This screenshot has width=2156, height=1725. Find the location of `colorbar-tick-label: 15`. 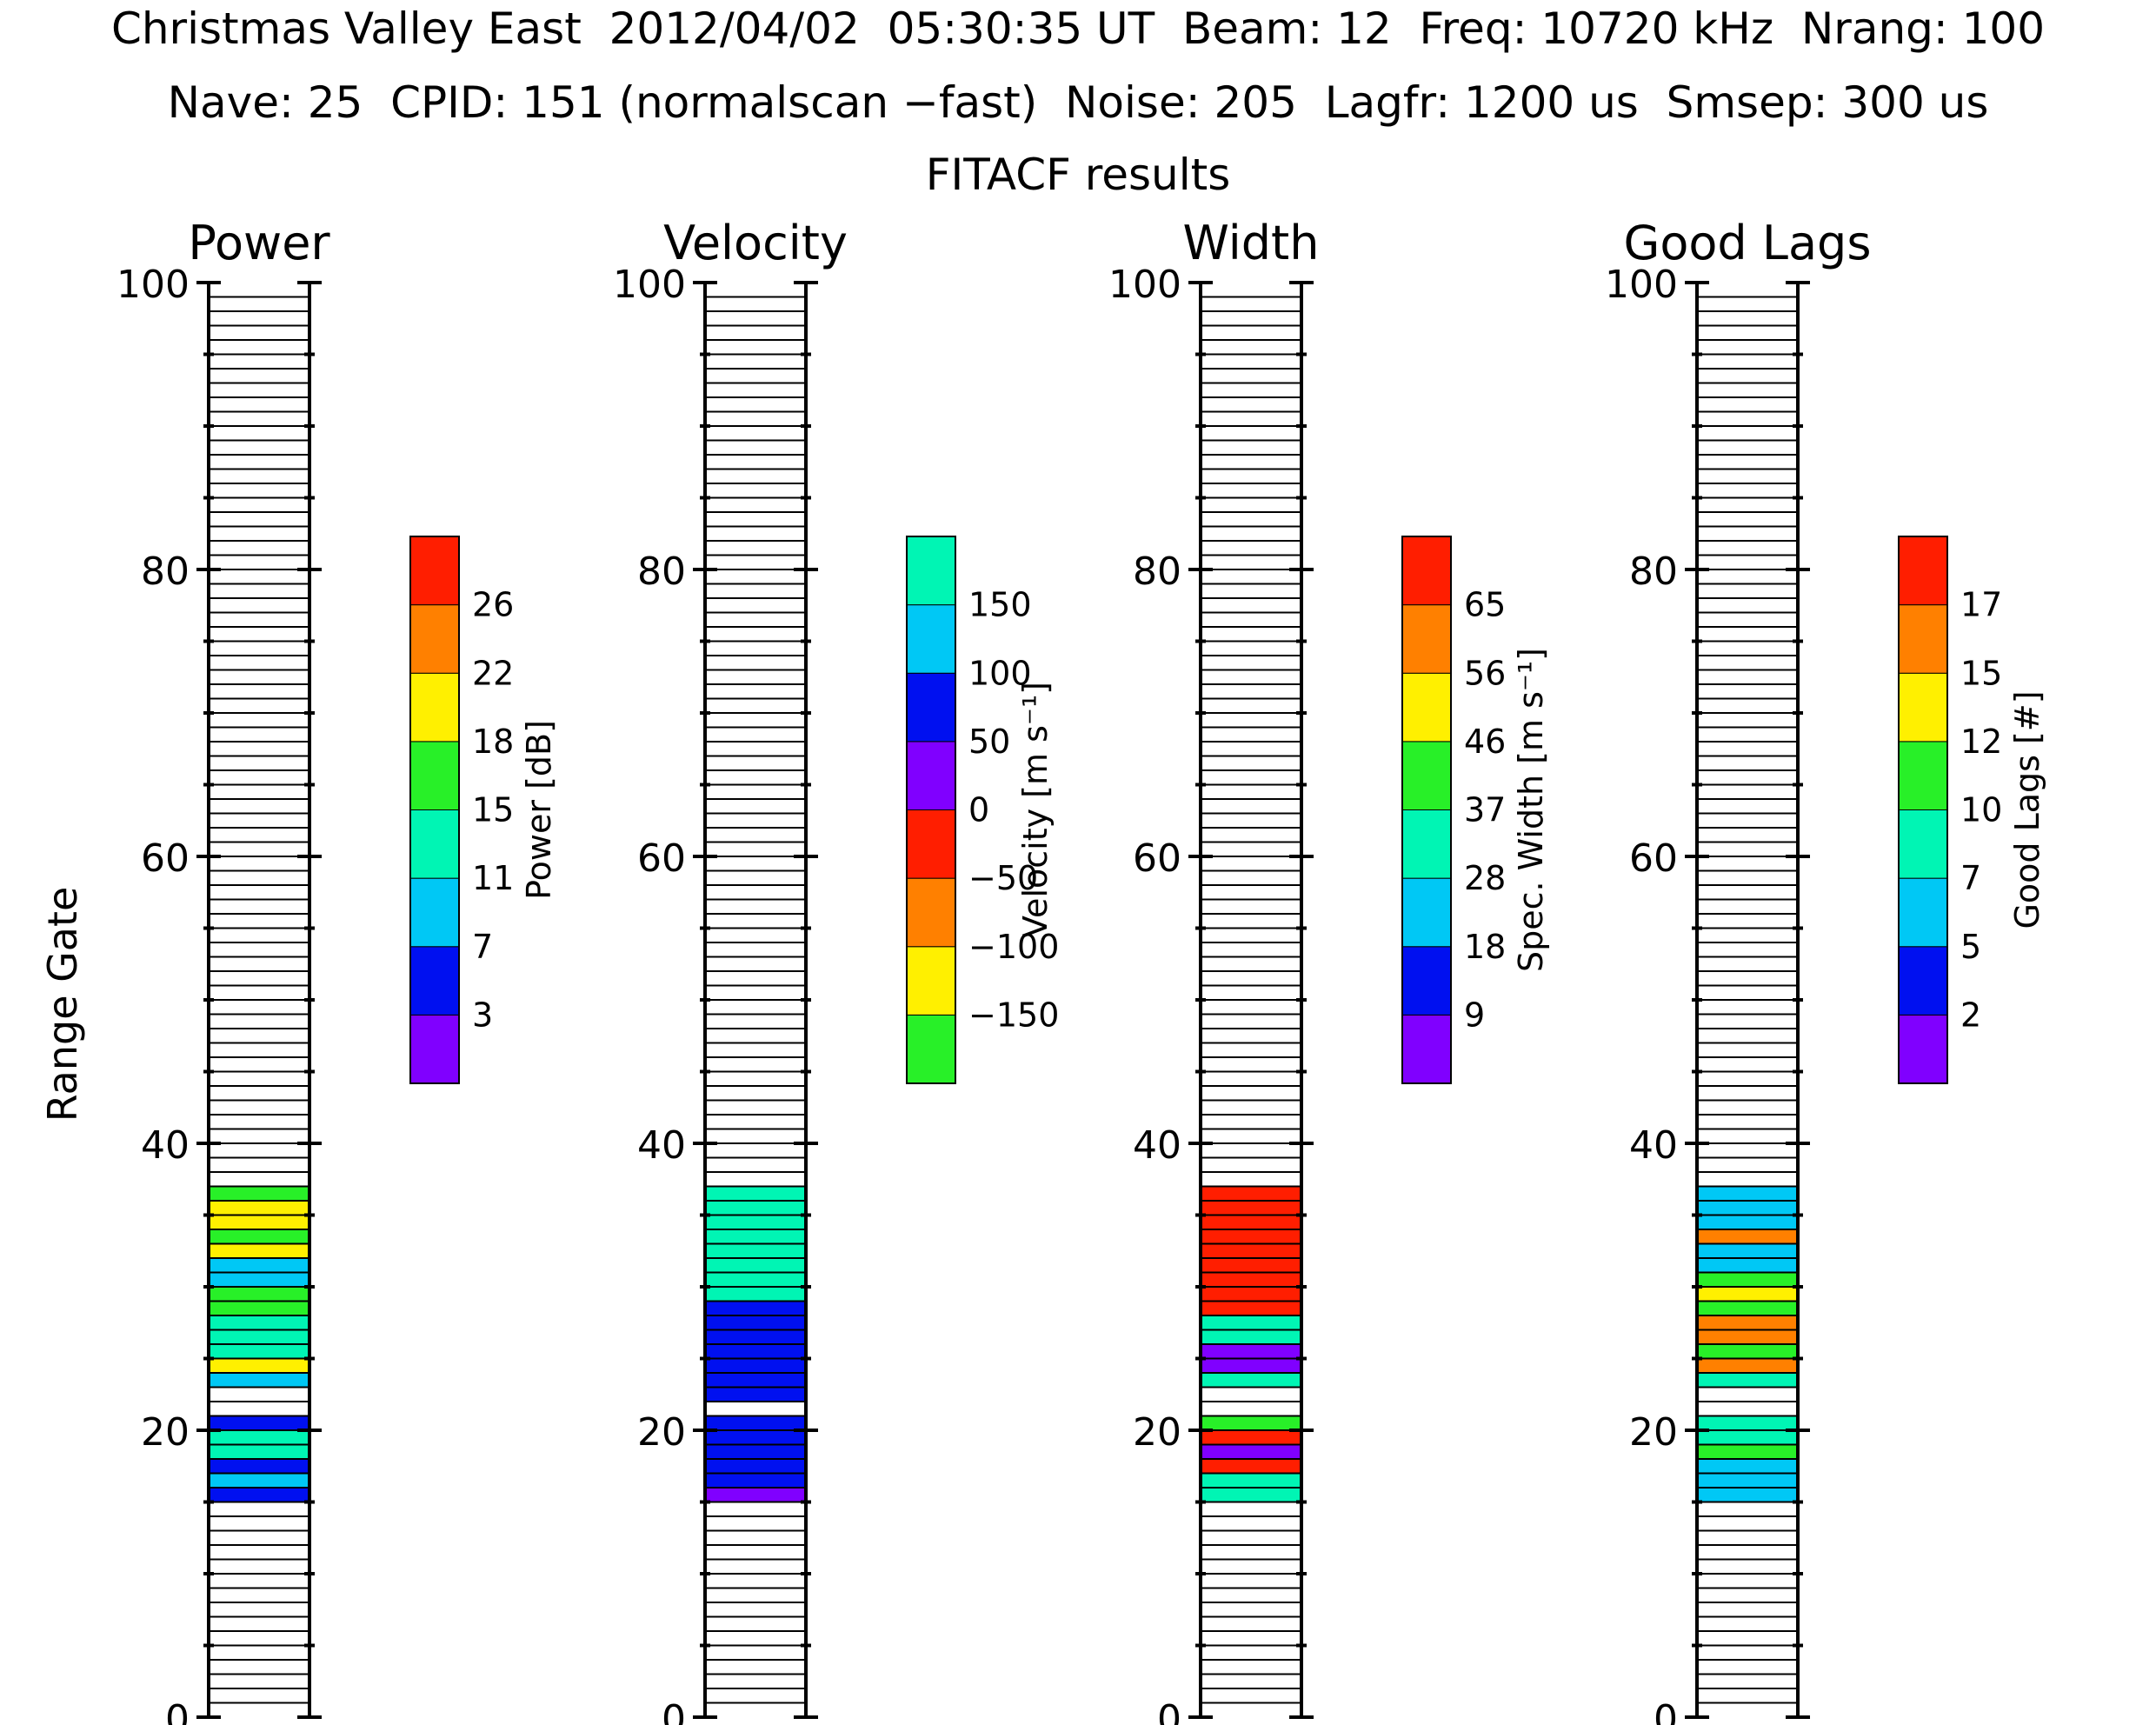

colorbar-tick-label: 15 is located at coordinates (493, 810).